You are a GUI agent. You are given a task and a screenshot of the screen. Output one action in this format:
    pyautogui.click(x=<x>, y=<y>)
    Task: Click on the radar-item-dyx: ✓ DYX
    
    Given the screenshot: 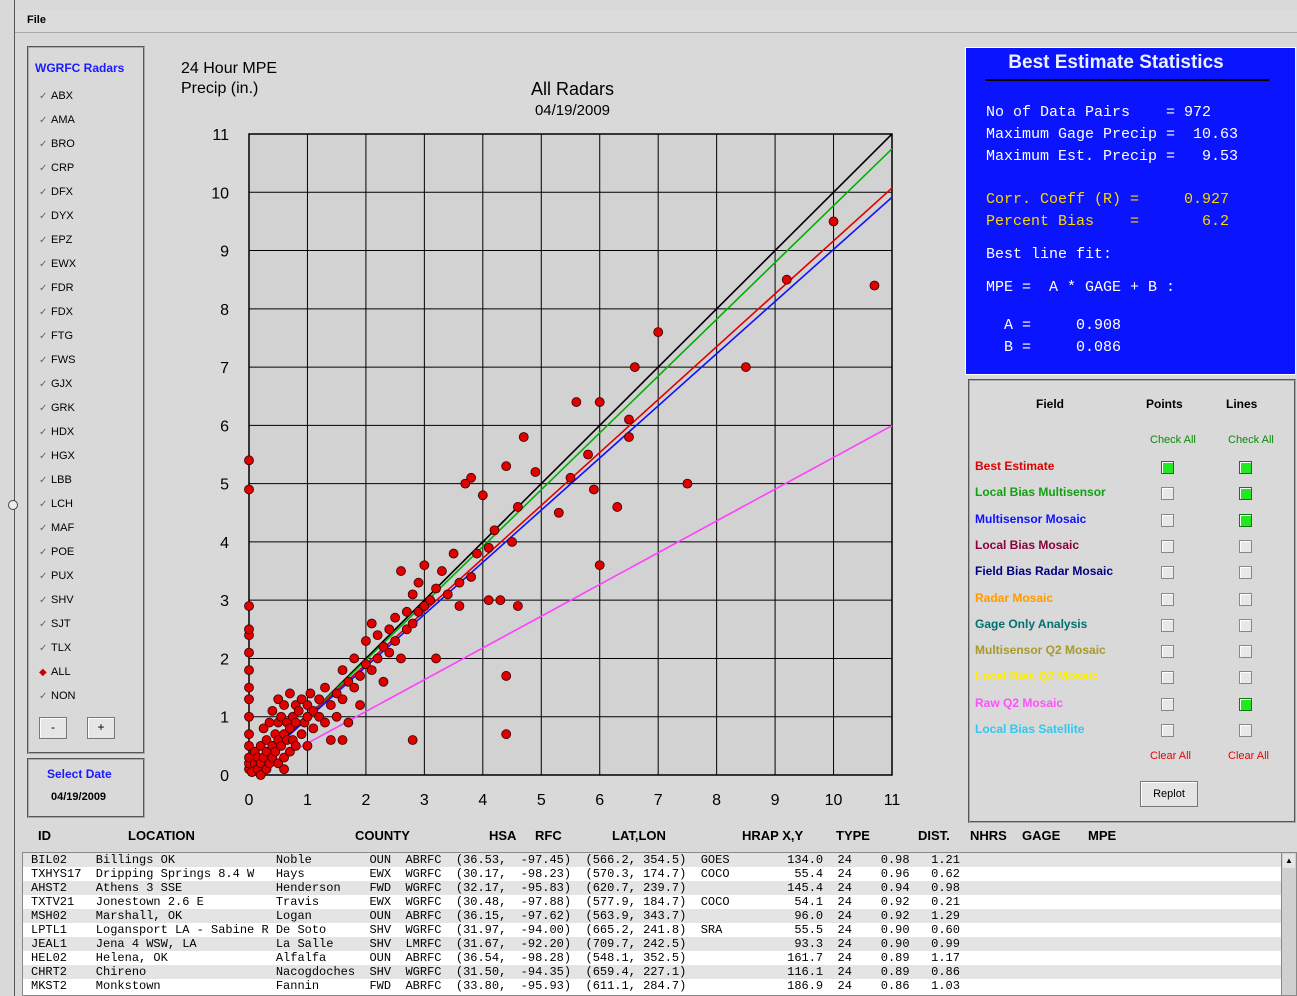 What is the action you would take?
    pyautogui.click(x=56, y=216)
    